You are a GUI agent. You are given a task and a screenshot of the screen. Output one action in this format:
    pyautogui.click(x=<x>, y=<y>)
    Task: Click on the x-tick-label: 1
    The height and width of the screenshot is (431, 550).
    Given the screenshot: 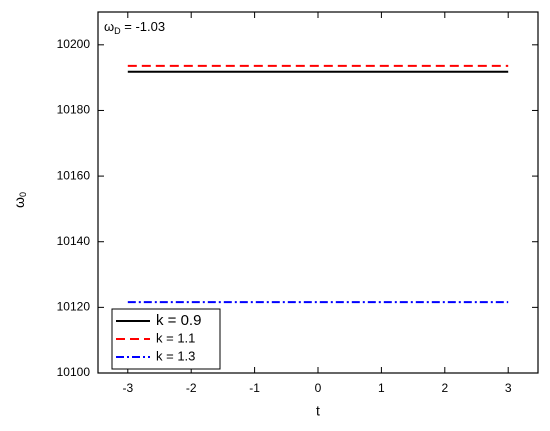 What is the action you would take?
    pyautogui.click(x=381, y=388)
    